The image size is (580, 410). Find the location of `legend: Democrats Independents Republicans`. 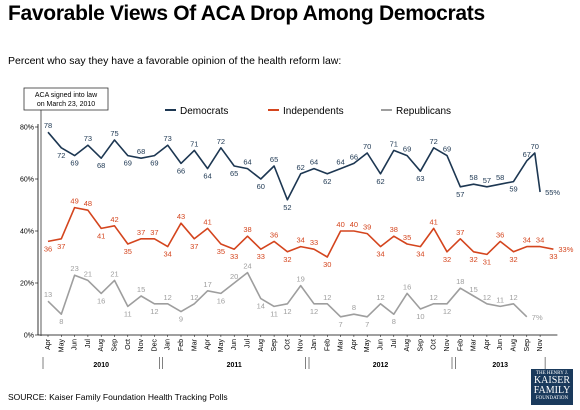

legend: Democrats Independents Republicans is located at coordinates (308, 111).